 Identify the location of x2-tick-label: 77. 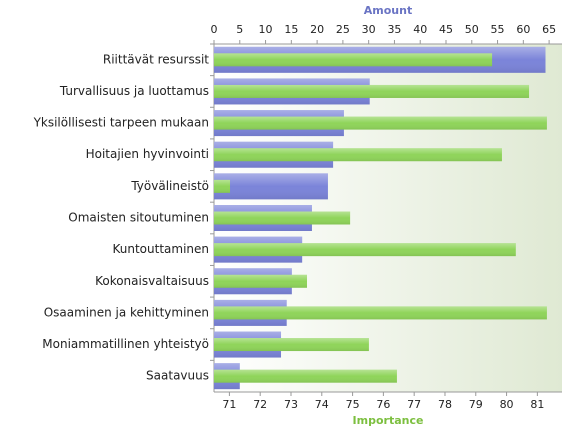
(414, 404).